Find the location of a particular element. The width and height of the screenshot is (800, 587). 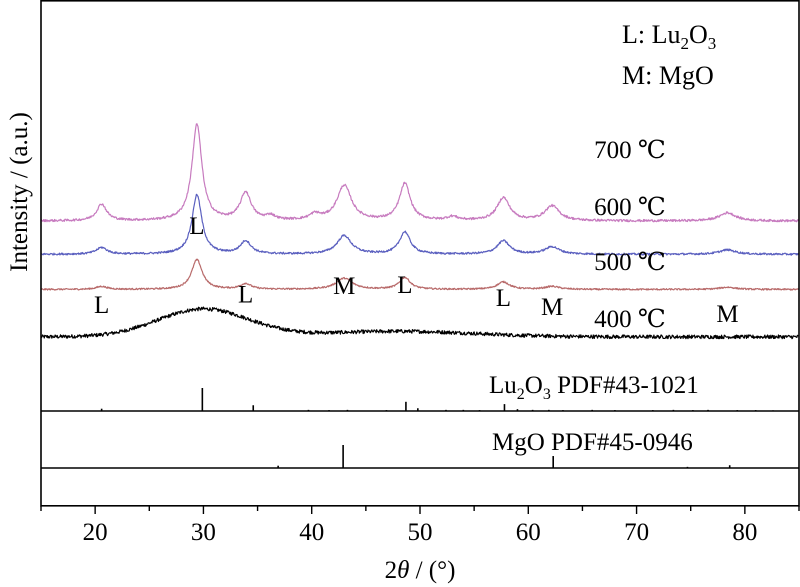

x-axis-label: 2θ / (°) is located at coordinates (420, 570).